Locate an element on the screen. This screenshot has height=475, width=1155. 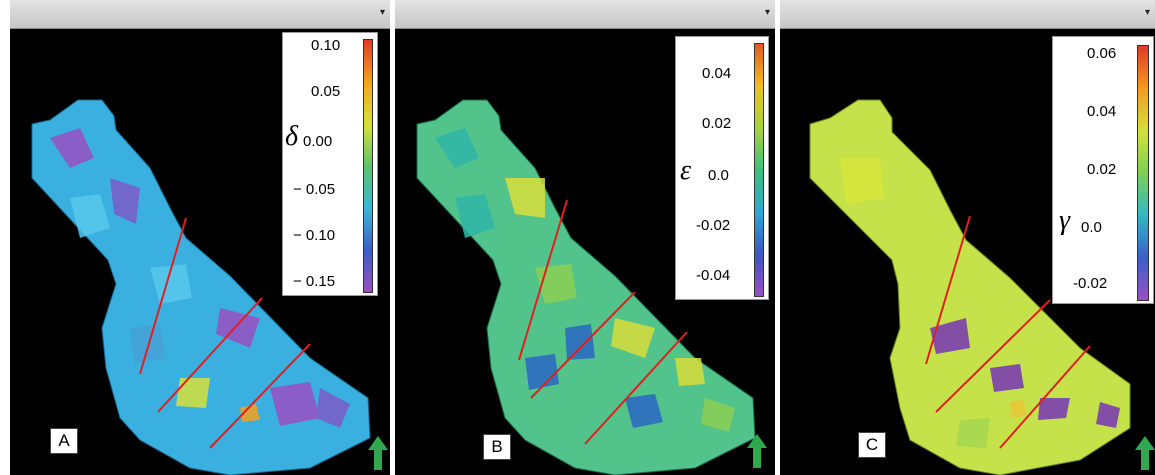
tick-label: 0.10 is located at coordinates (326, 45).